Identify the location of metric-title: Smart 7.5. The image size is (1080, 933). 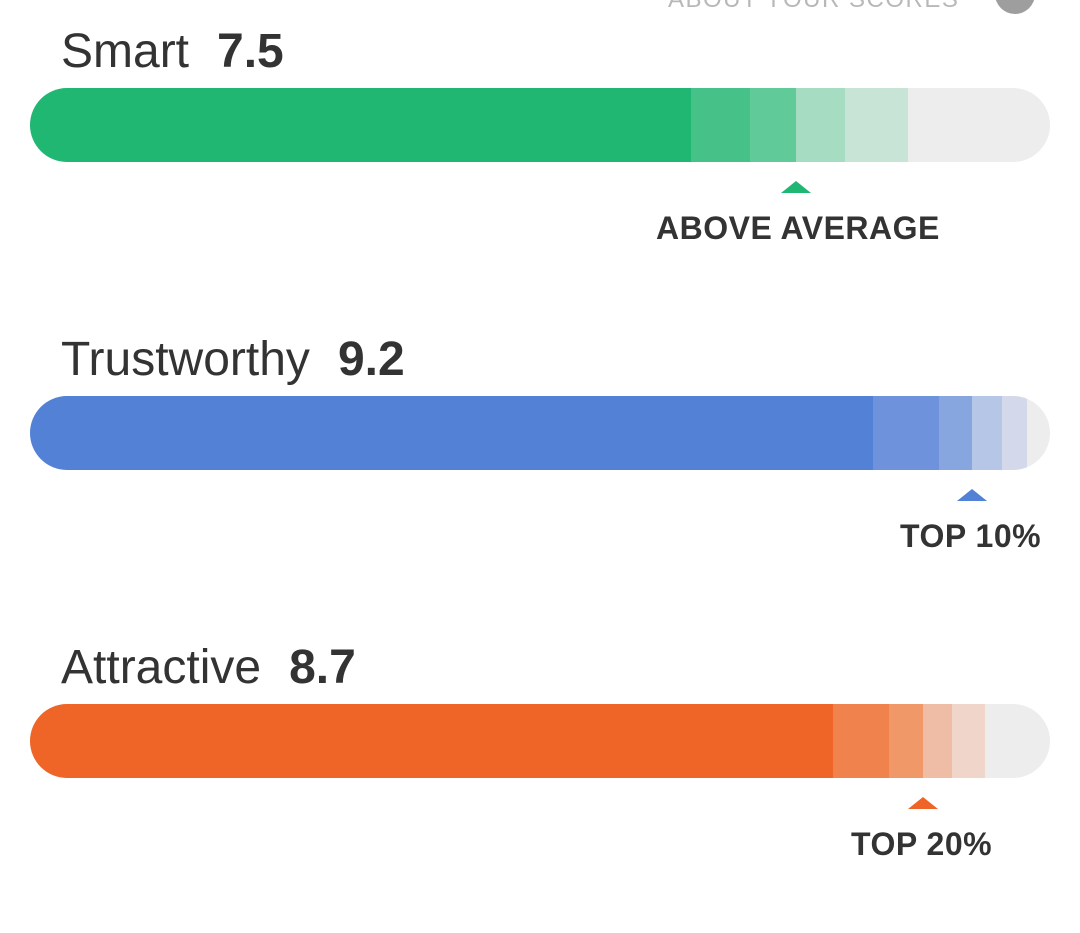
(172, 52).